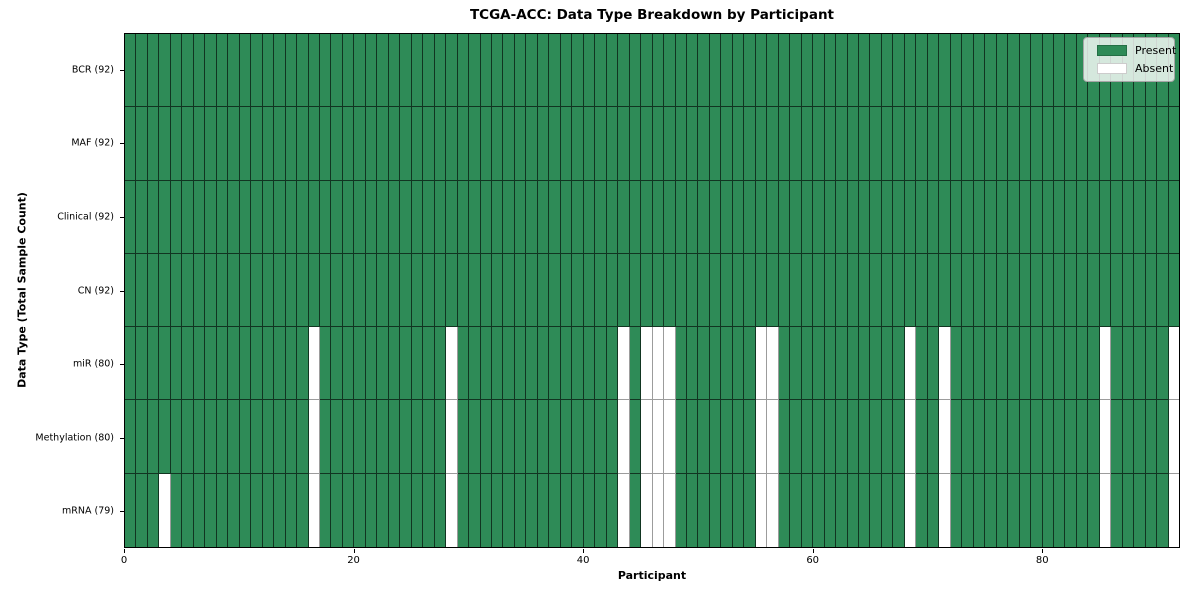 This screenshot has height=600, width=1200. I want to click on legend-item-present: Present, so click(1136, 50).